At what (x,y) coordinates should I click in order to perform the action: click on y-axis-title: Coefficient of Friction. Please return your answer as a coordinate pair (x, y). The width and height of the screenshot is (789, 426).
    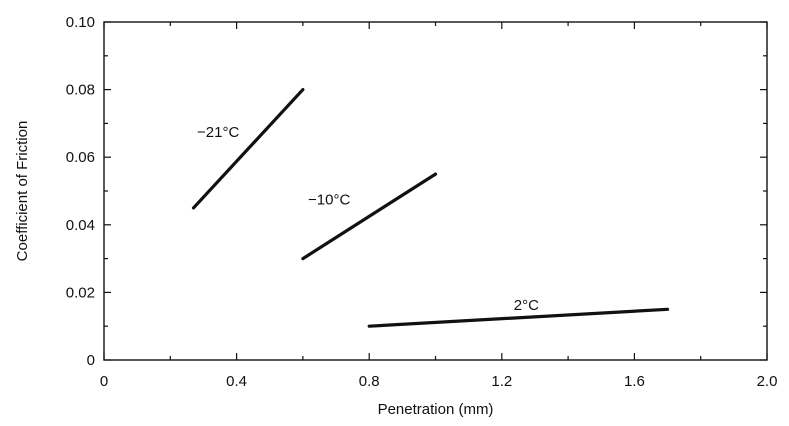
    Looking at the image, I should click on (22, 191).